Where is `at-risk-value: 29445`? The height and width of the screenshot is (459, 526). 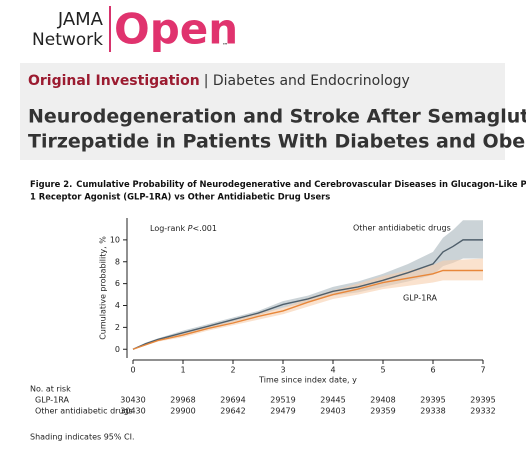 at-risk-value: 29445 is located at coordinates (332, 400).